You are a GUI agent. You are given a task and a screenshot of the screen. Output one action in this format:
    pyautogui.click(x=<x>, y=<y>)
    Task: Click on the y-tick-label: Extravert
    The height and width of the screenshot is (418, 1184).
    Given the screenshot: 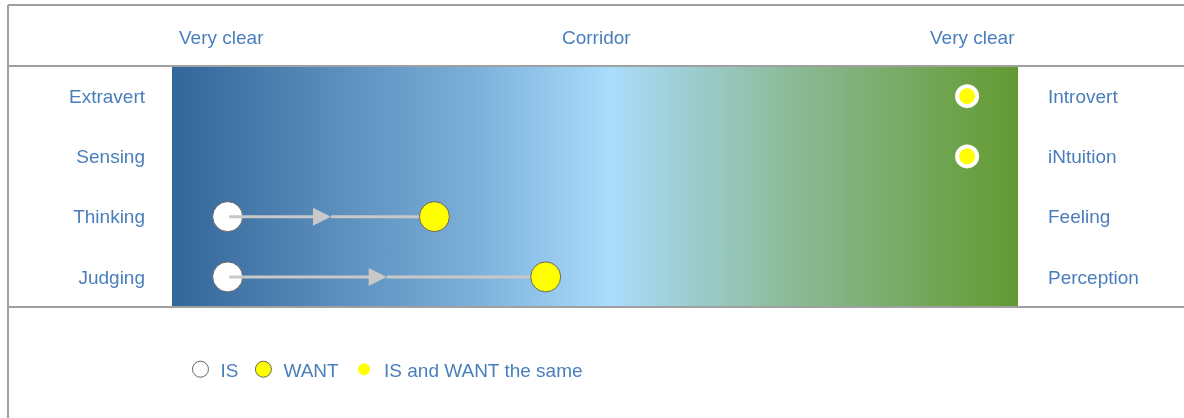 What is the action you would take?
    pyautogui.click(x=107, y=96)
    